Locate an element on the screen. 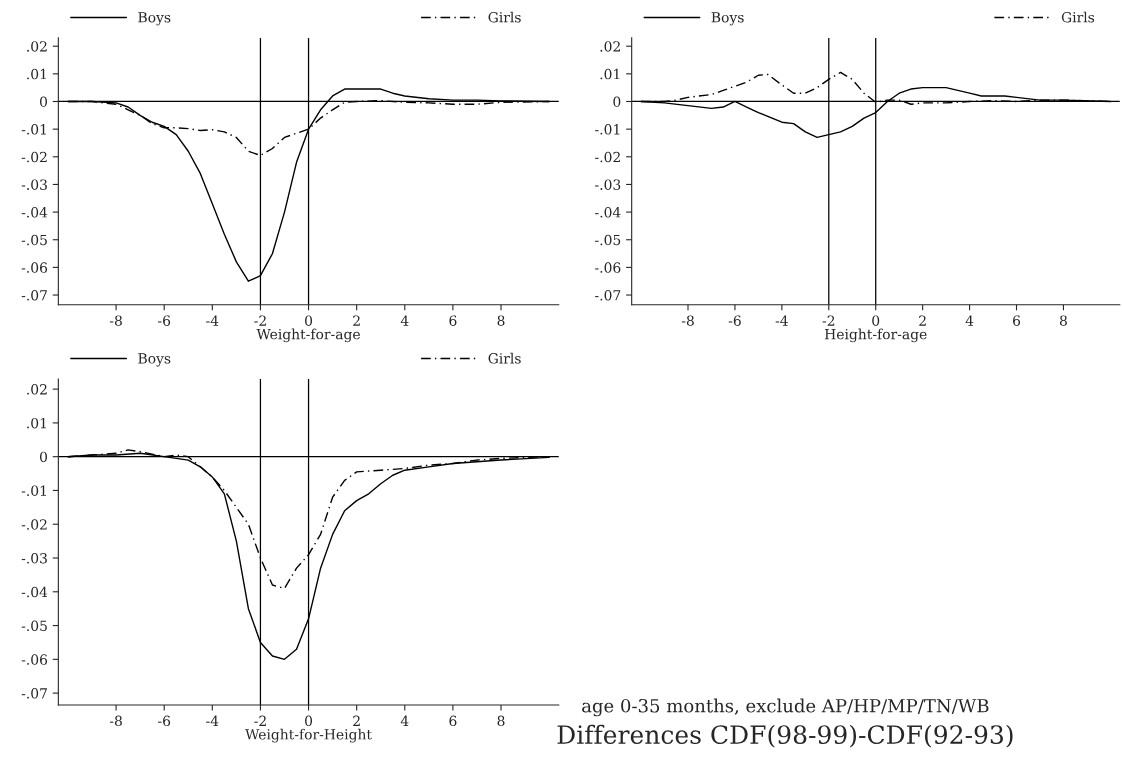 The height and width of the screenshot is (758, 1122). x-axis-title: Weight-for-age is located at coordinates (308, 335).